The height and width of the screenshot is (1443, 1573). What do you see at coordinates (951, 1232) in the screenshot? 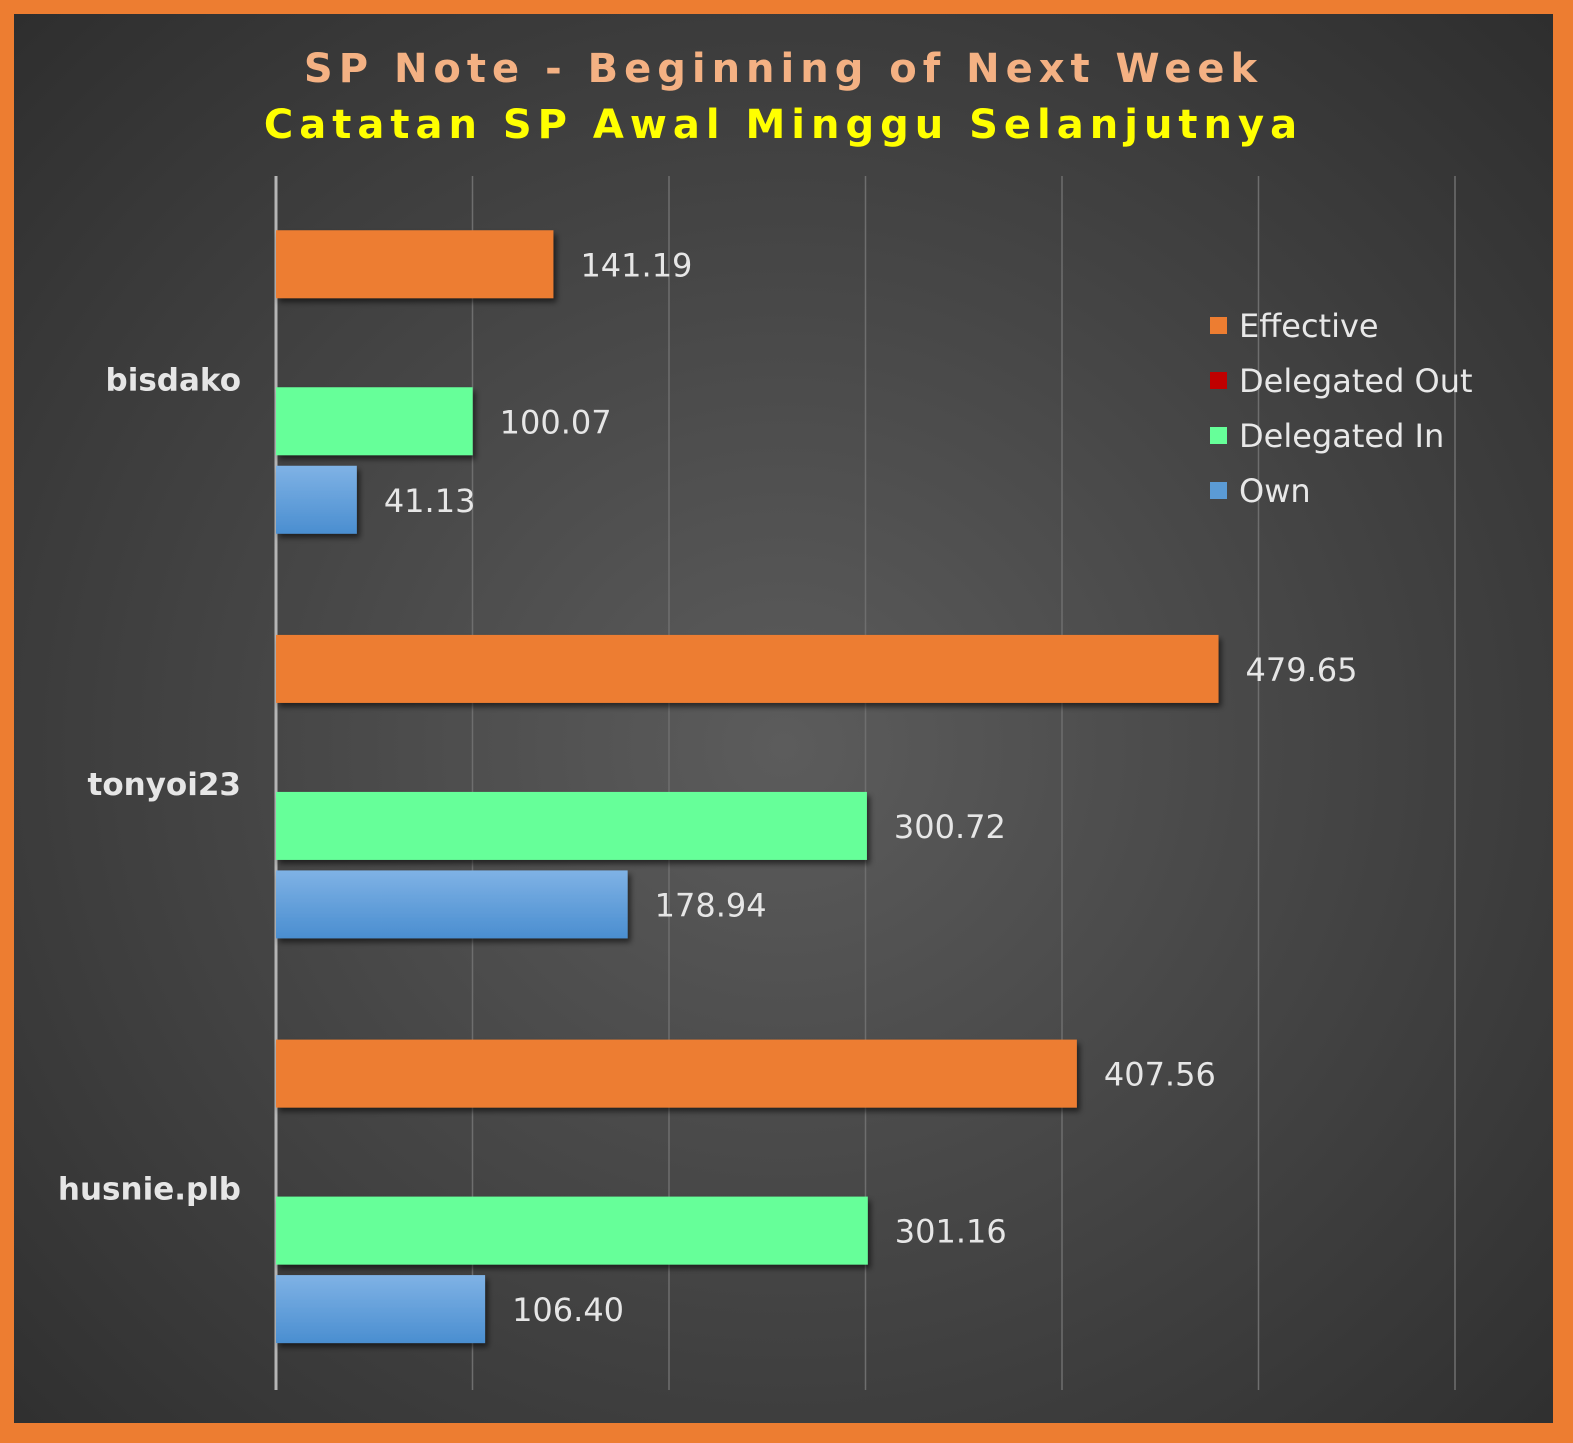
I see `data-label: 301.16` at bounding box center [951, 1232].